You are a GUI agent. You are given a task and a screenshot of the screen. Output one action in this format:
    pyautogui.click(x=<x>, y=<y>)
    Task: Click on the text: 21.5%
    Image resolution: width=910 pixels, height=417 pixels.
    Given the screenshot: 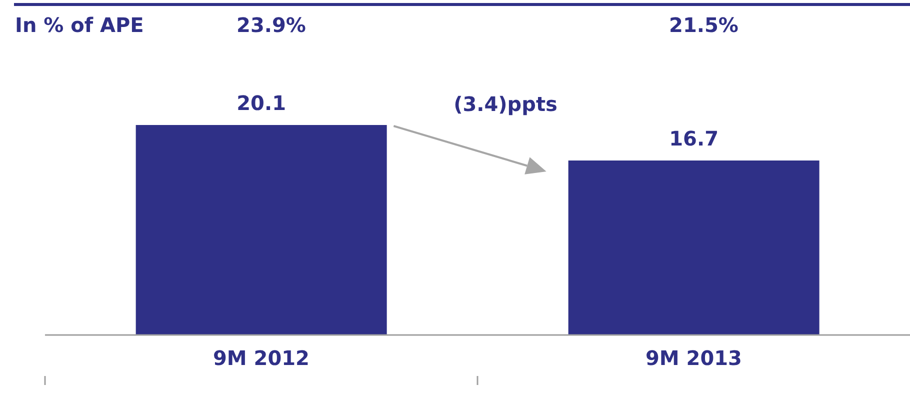 What is the action you would take?
    pyautogui.click(x=703, y=25)
    